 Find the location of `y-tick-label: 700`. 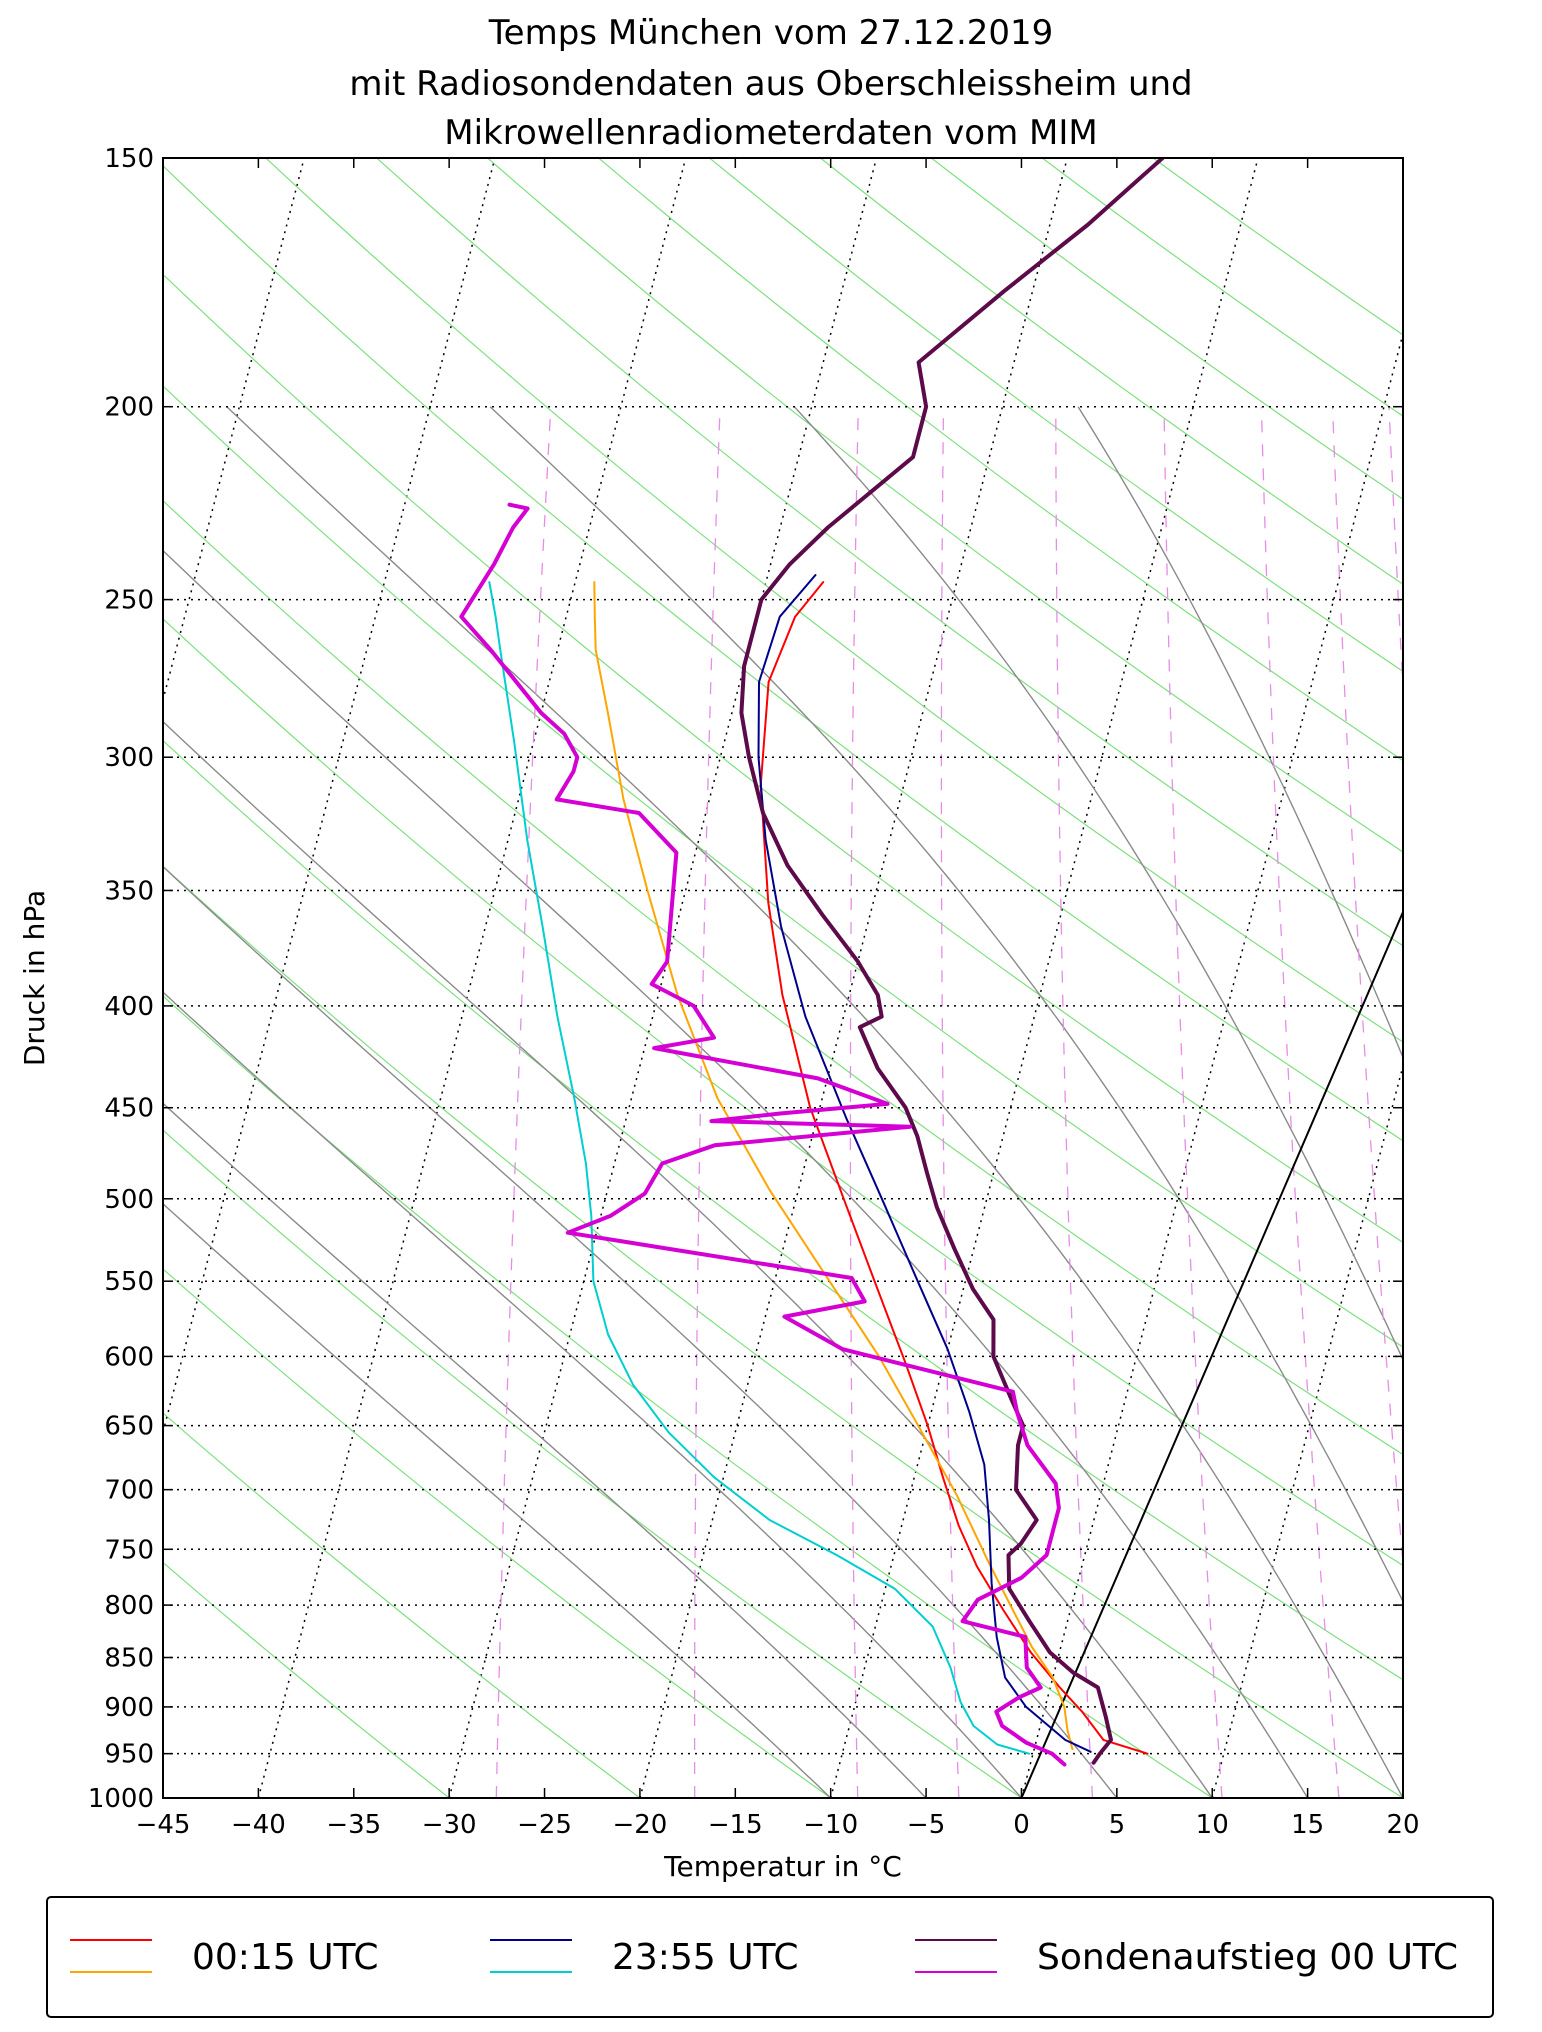

y-tick-label: 700 is located at coordinates (129, 1491).